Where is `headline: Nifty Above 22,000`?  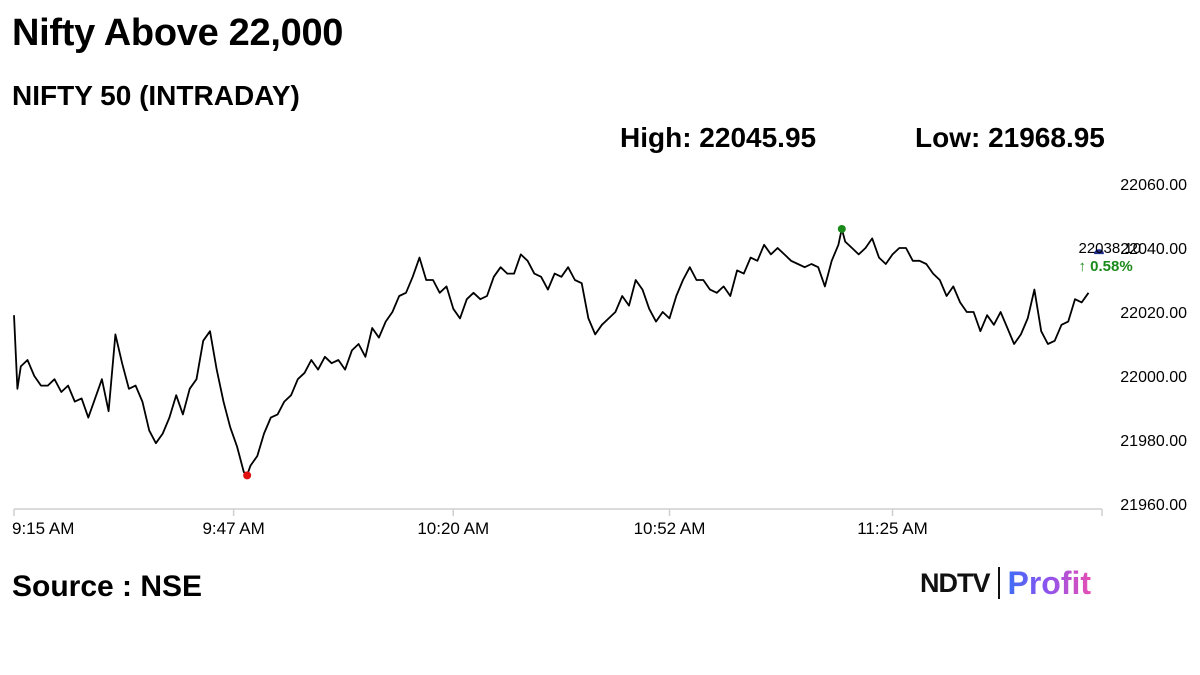 headline: Nifty Above 22,000 is located at coordinates (178, 33).